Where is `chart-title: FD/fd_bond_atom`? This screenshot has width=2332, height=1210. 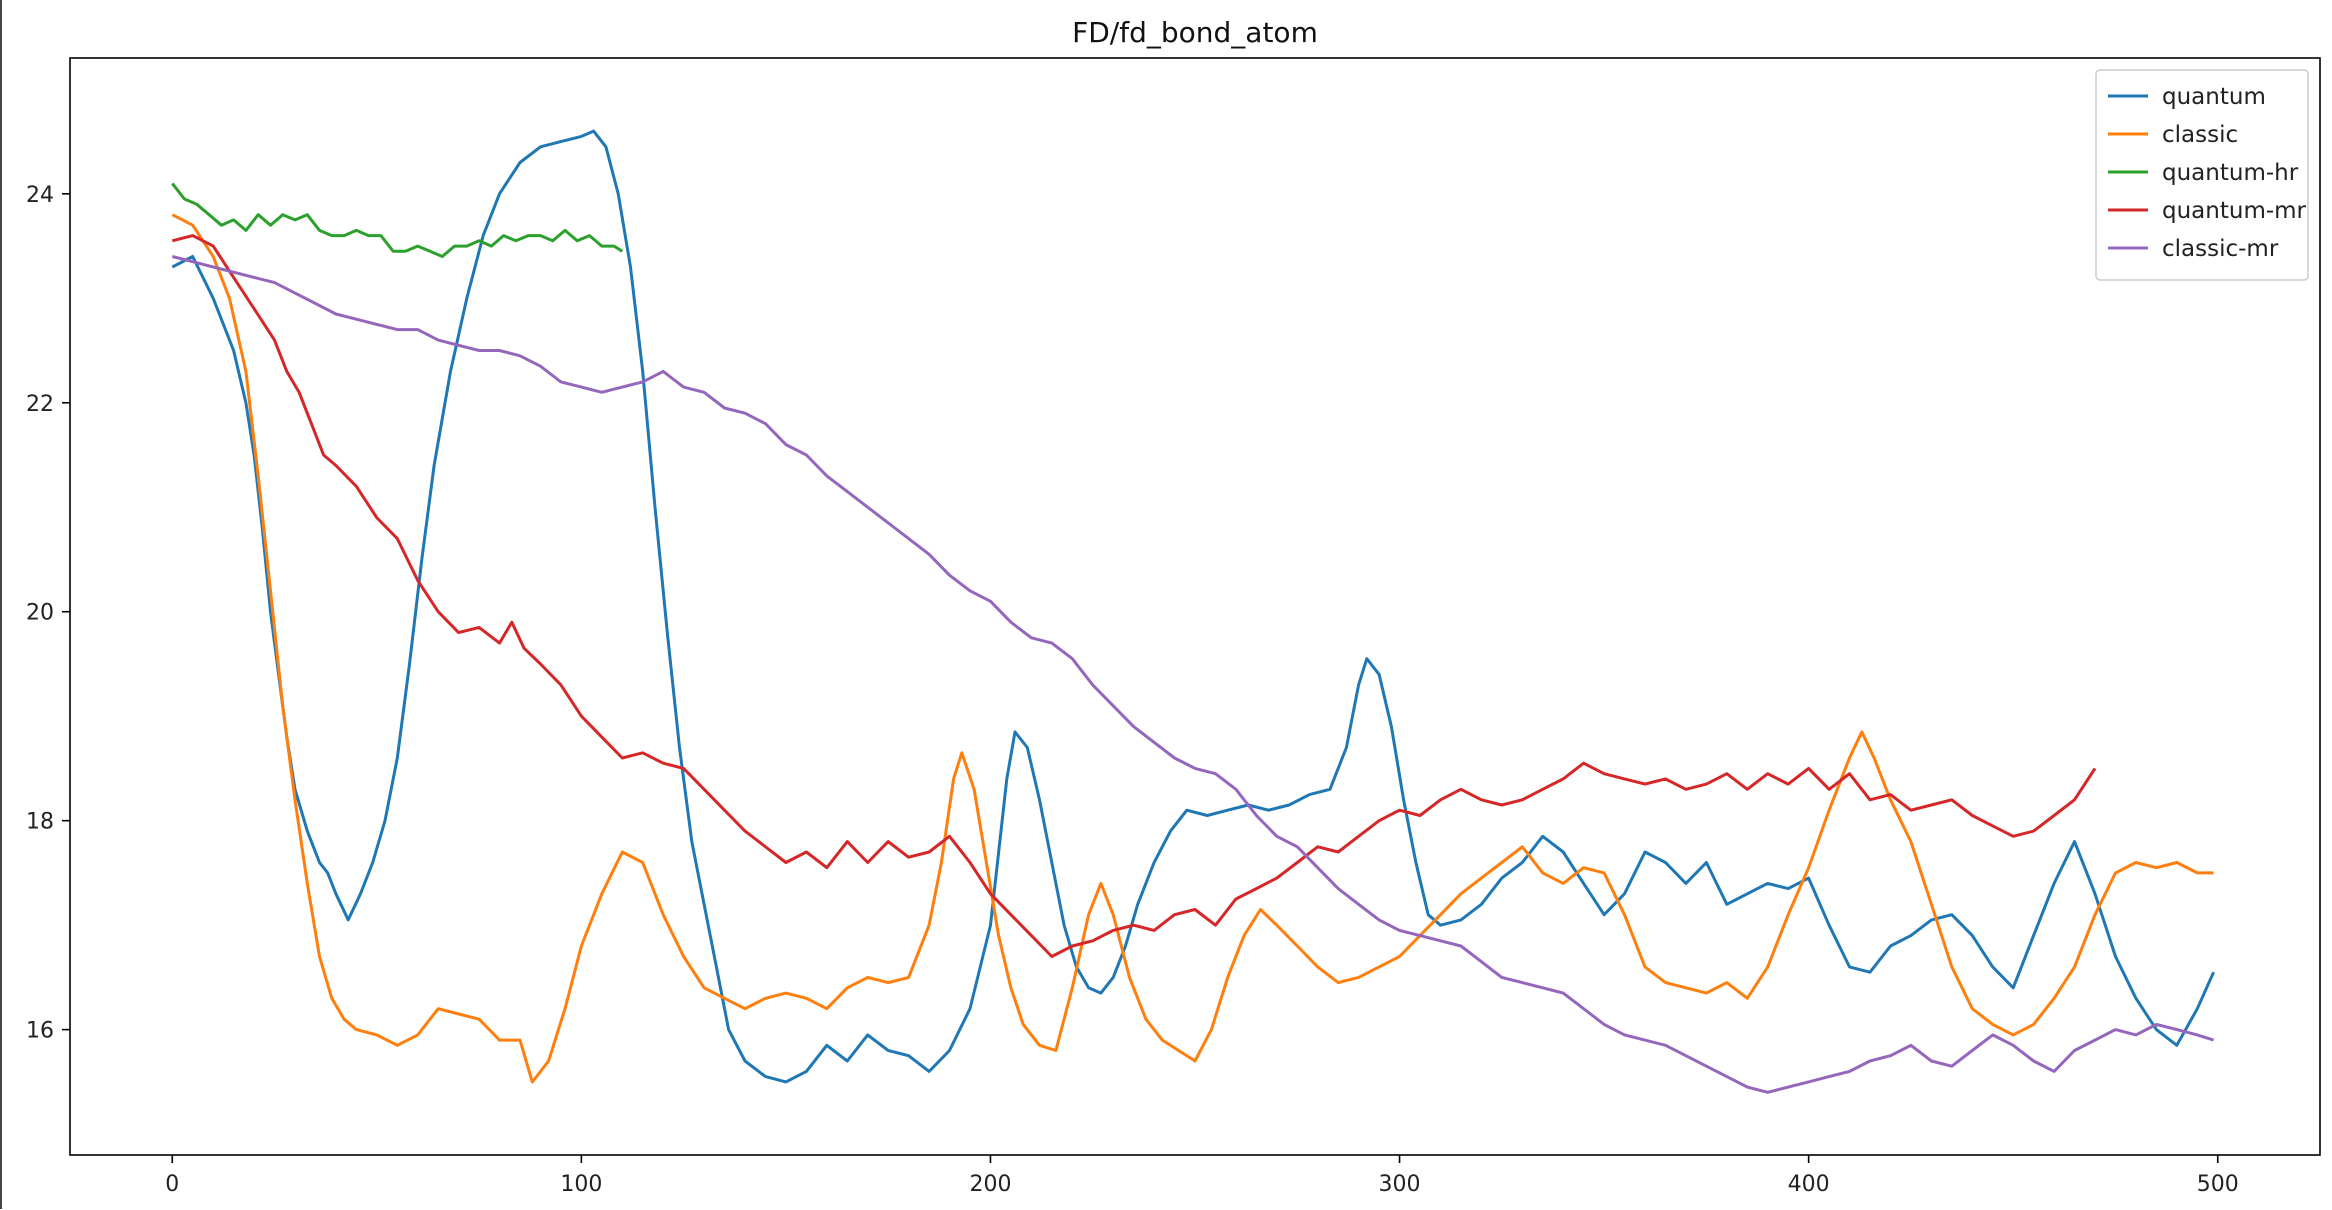
chart-title: FD/fd_bond_atom is located at coordinates (1195, 32).